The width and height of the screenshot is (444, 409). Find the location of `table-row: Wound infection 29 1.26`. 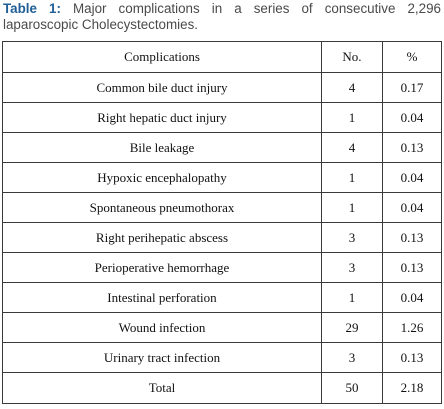

table-row: Wound infection 29 1.26 is located at coordinates (222, 327).